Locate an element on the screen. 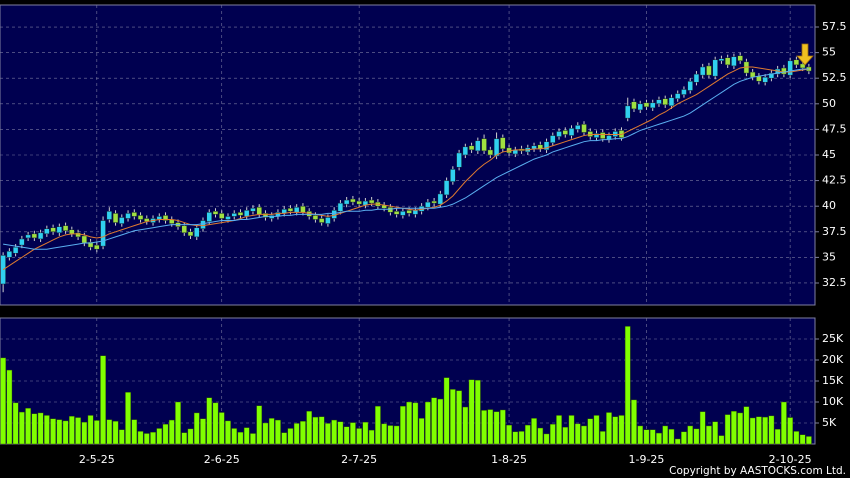 The height and width of the screenshot is (478, 850). y-tick-label: 35 is located at coordinates (829, 256).